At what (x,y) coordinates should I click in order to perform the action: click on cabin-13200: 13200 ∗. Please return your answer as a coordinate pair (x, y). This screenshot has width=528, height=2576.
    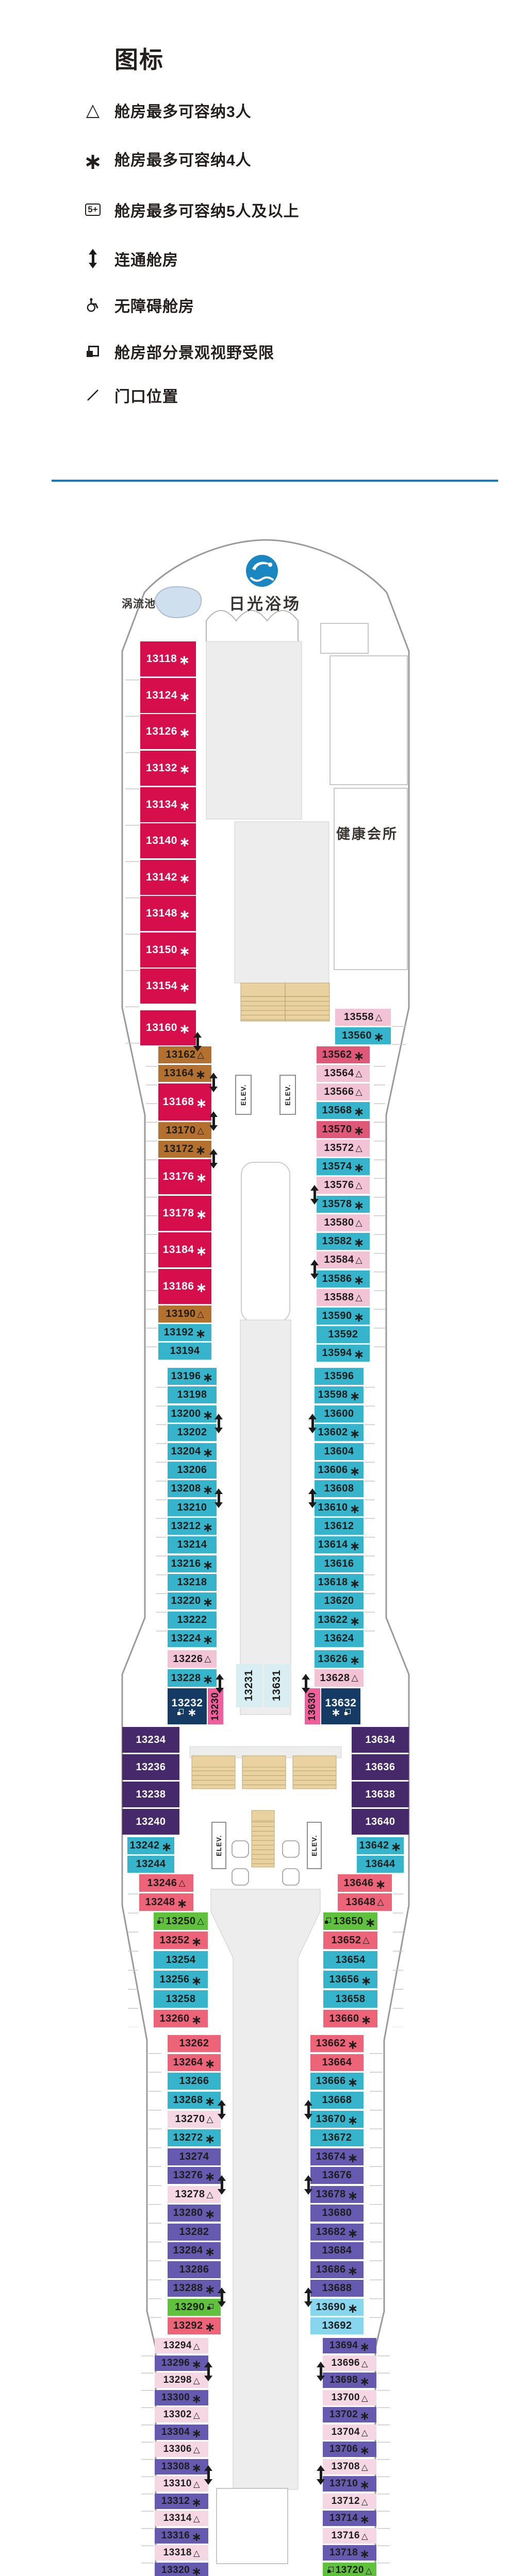
    Looking at the image, I should click on (193, 1413).